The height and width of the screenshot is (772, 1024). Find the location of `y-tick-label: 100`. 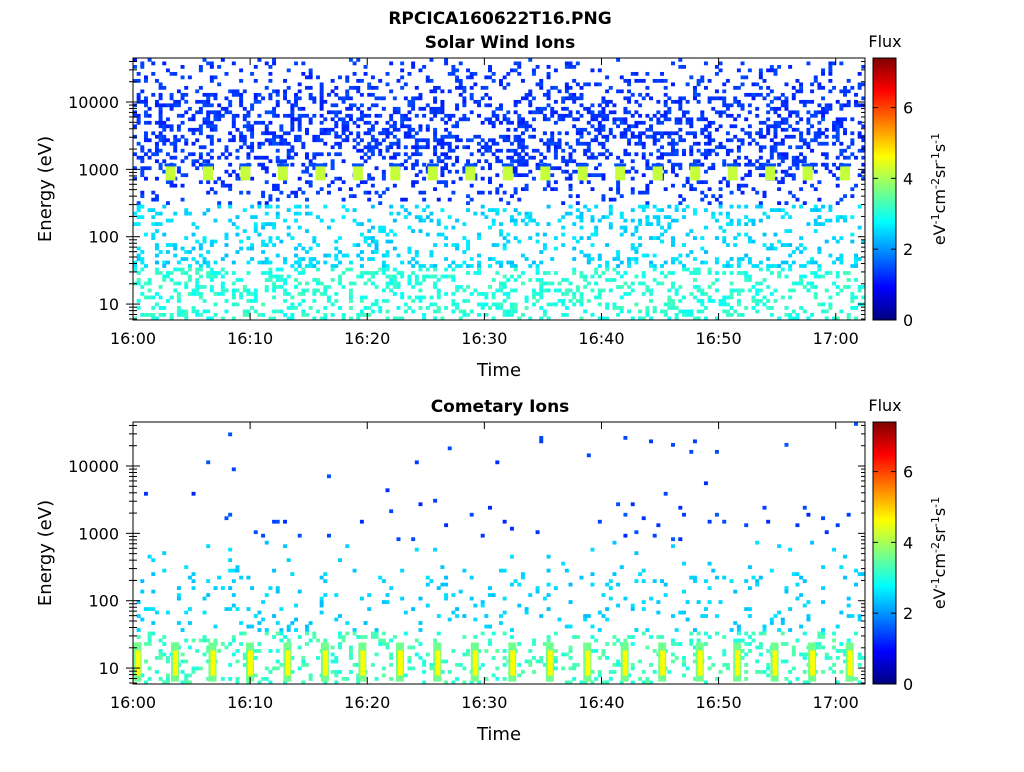

y-tick-label: 100 is located at coordinates (103, 237).